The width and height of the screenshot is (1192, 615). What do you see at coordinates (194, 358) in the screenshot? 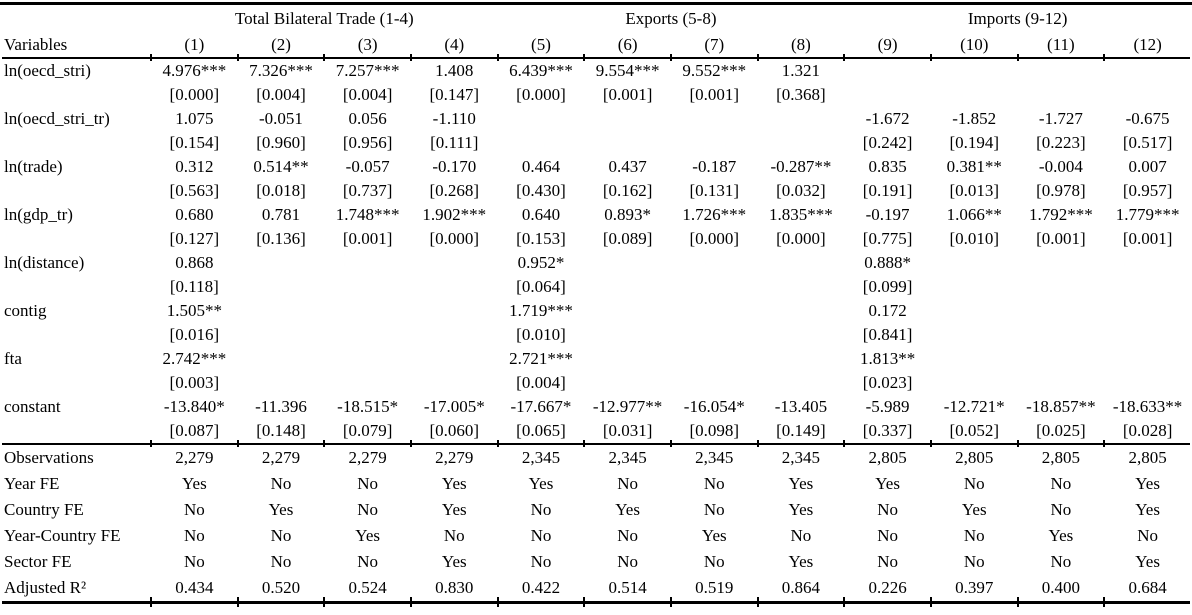
I see `coef-cell: 2.742***` at bounding box center [194, 358].